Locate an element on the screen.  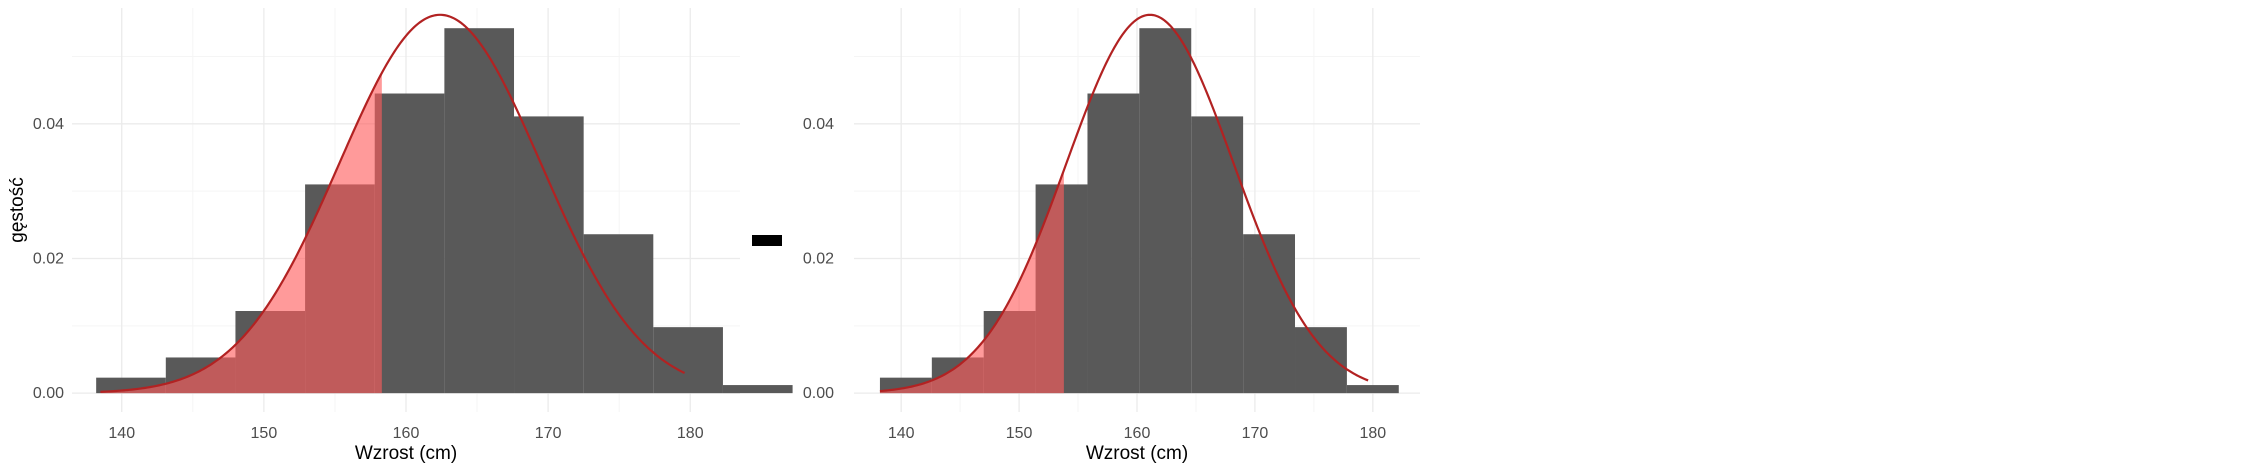
y-axis-title: gęstość is located at coordinates (17, 209).